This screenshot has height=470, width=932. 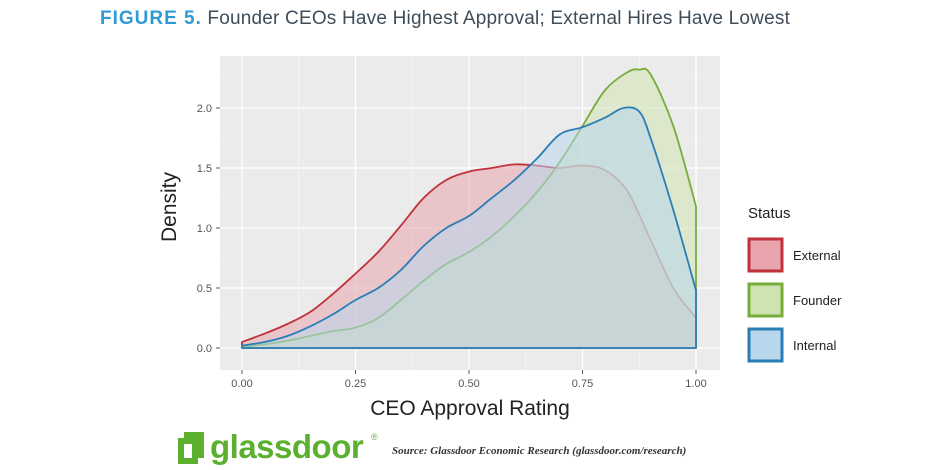 I want to click on x-tick-label: 0.00, so click(x=241, y=384).